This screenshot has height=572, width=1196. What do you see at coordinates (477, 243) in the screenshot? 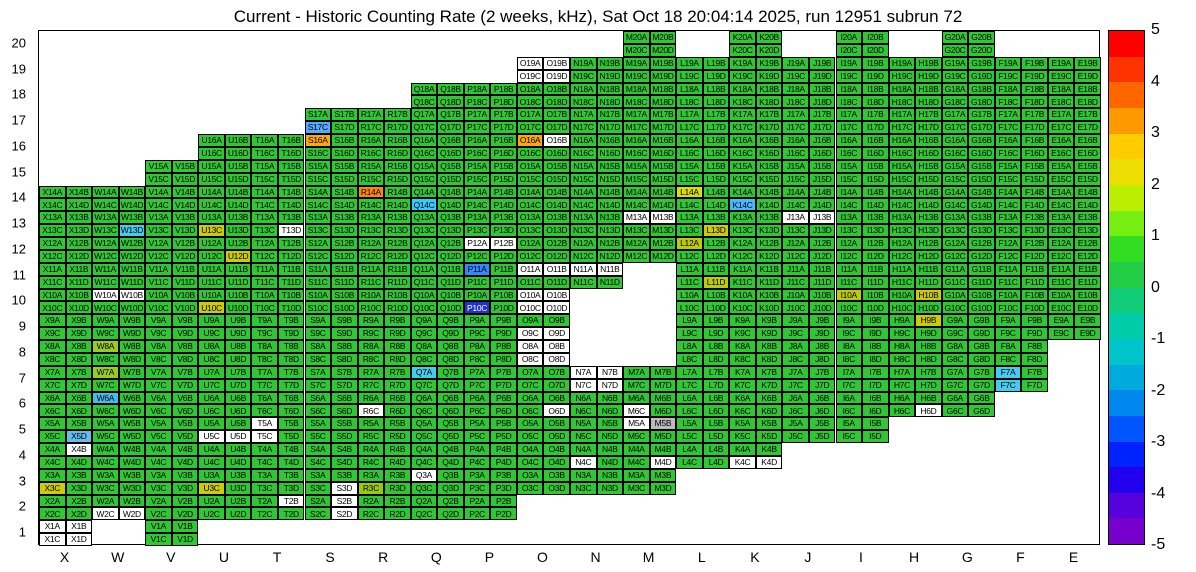
I see `cell-P12A: P12A` at bounding box center [477, 243].